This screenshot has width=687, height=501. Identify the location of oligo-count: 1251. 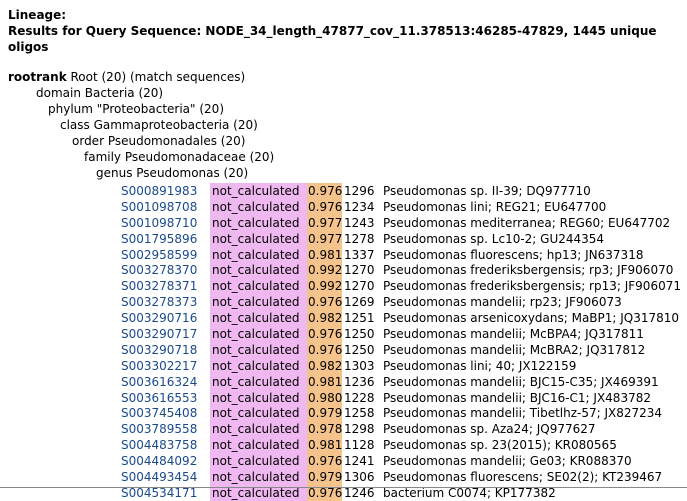
(359, 318).